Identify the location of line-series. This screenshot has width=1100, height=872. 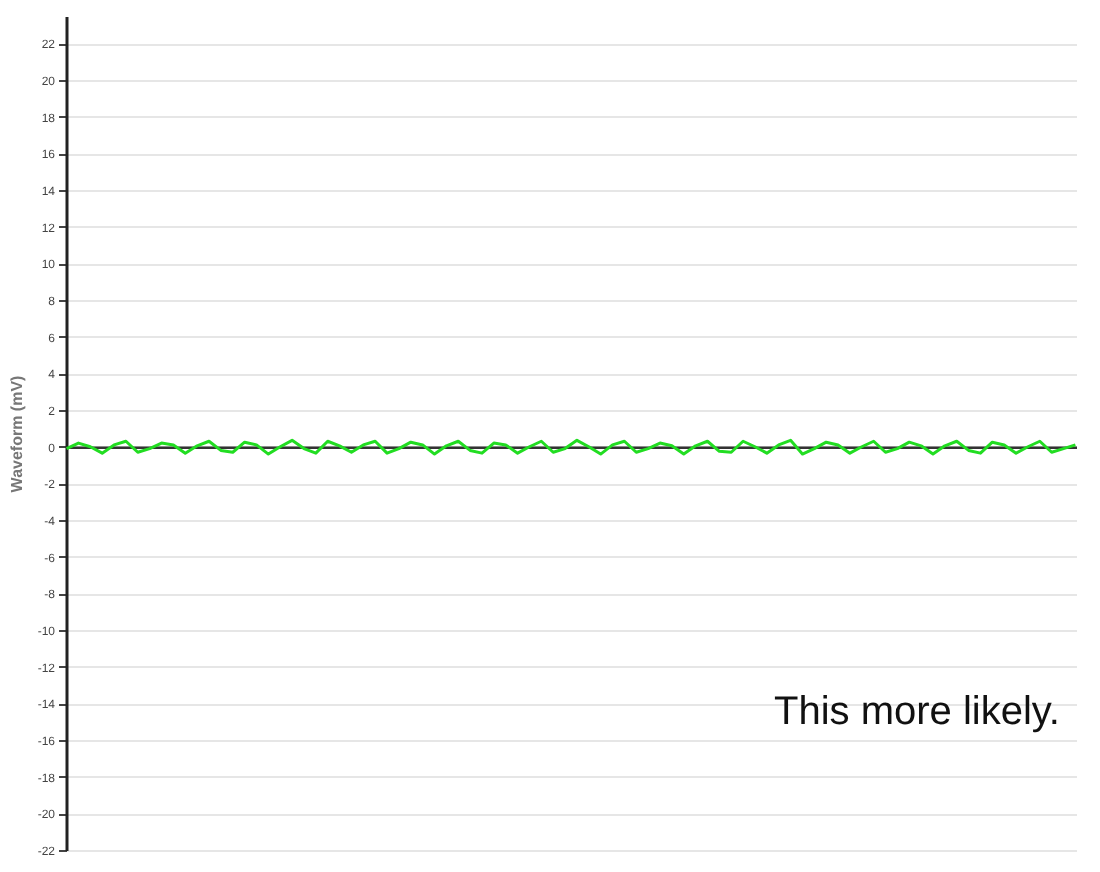
(571, 447).